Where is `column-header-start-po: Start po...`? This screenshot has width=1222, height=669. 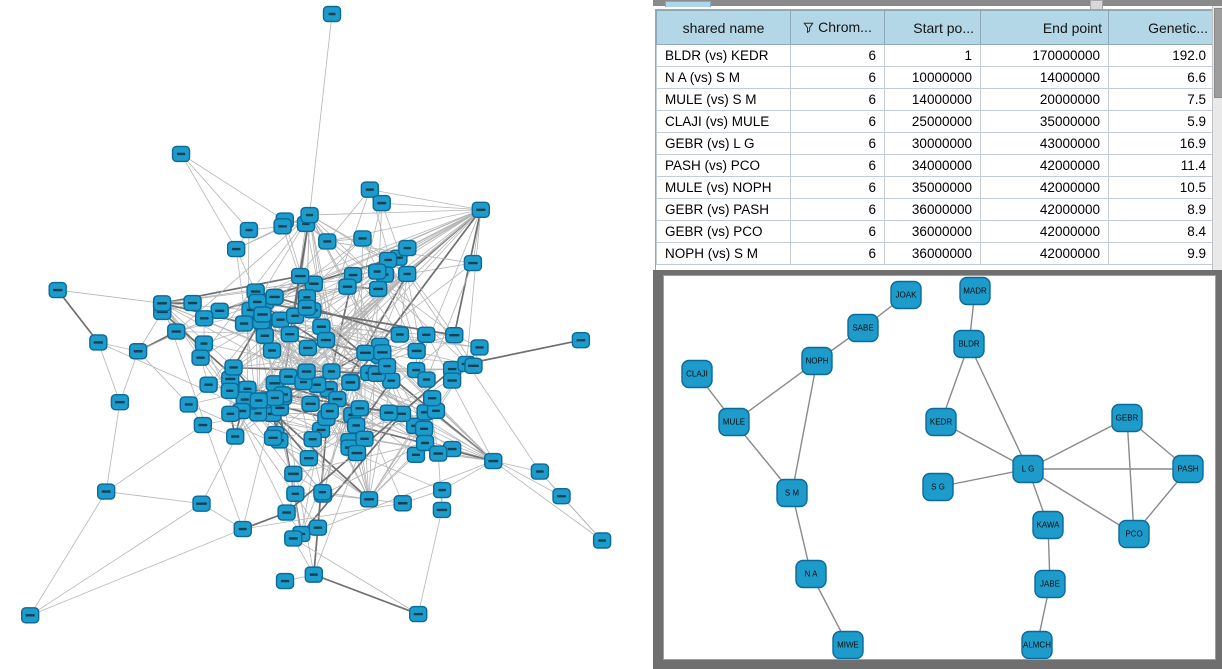 column-header-start-po: Start po... is located at coordinates (932, 27).